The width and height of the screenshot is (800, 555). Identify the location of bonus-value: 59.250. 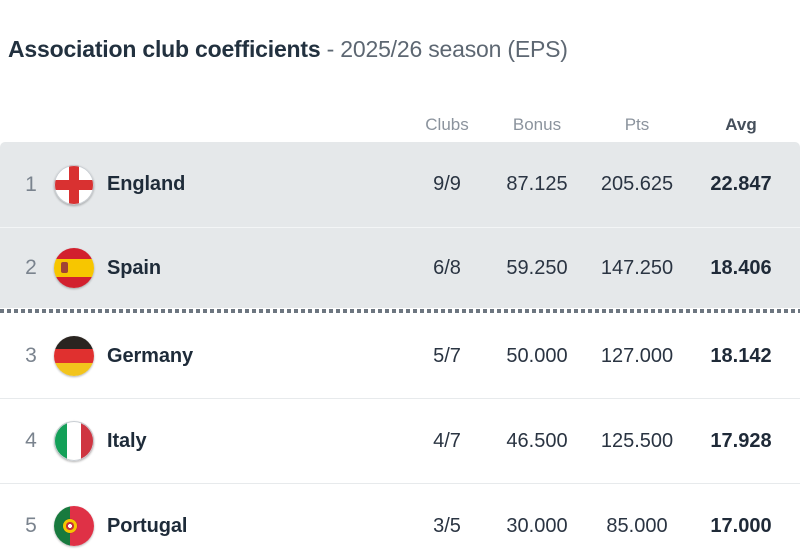
(537, 267).